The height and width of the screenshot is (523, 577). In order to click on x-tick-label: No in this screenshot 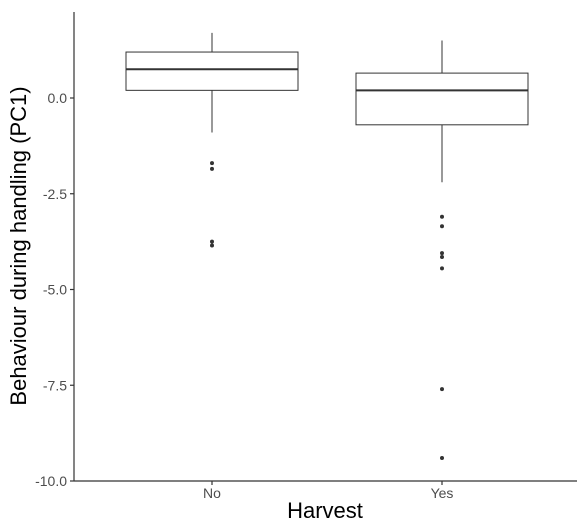, I will do `click(212, 493)`.